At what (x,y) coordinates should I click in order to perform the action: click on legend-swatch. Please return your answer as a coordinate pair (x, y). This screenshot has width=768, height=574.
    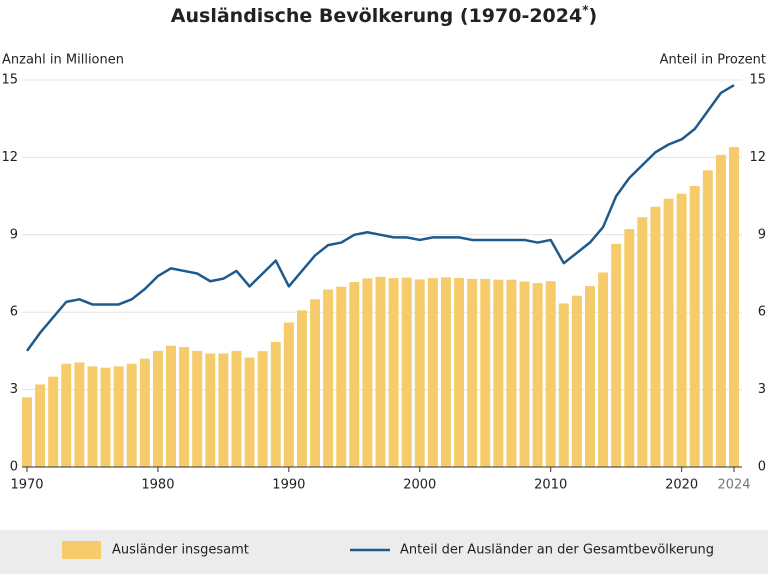
    Looking at the image, I should click on (81, 550).